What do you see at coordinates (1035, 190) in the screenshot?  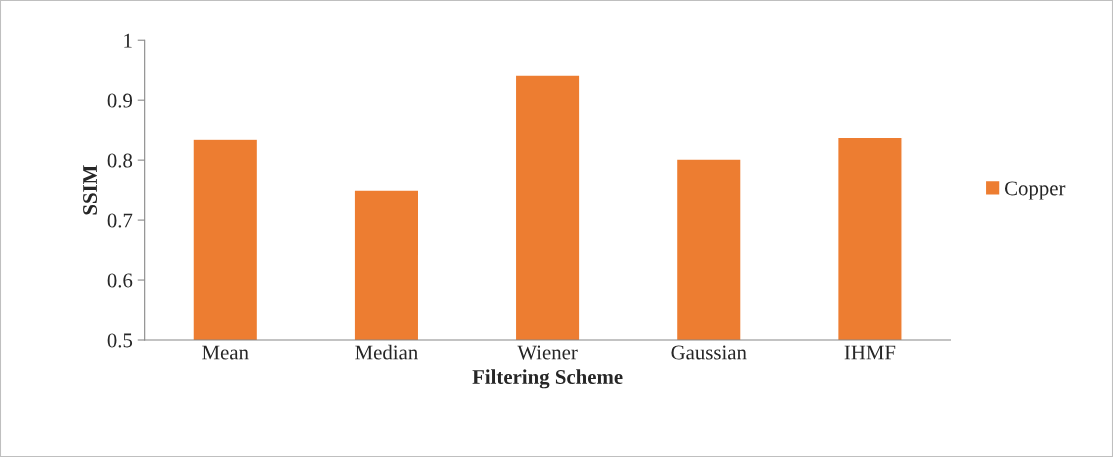 I see `legend-label: Copper` at bounding box center [1035, 190].